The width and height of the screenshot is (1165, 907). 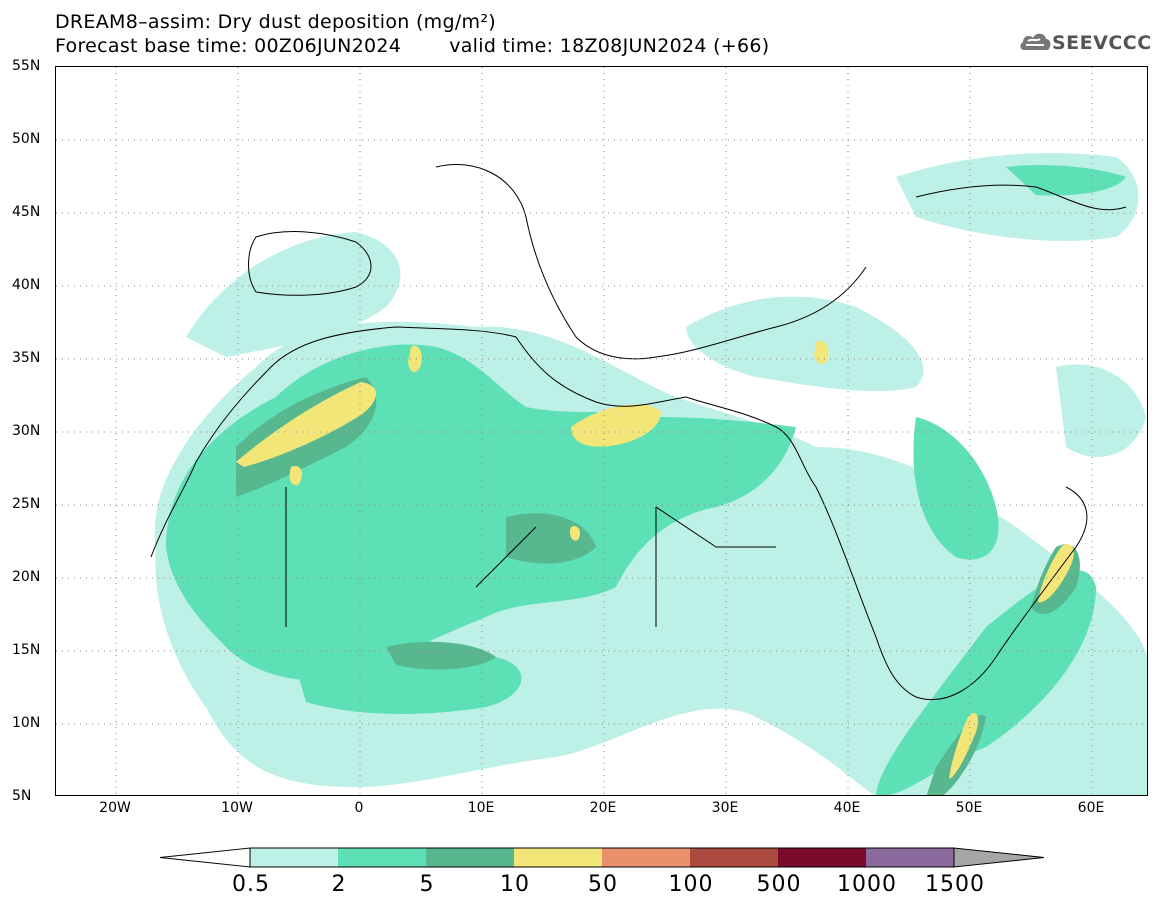 What do you see at coordinates (847, 808) in the screenshot?
I see `lon-label: 40E` at bounding box center [847, 808].